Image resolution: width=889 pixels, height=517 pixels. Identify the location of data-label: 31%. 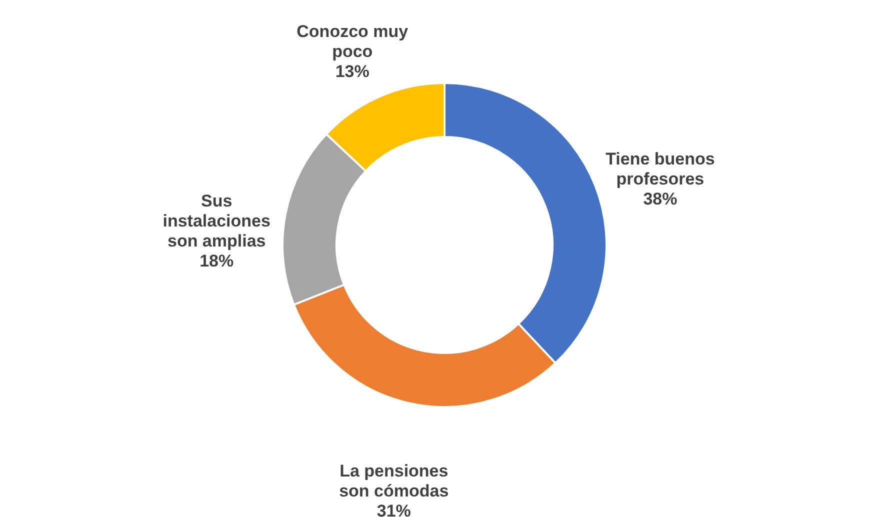
(393, 509).